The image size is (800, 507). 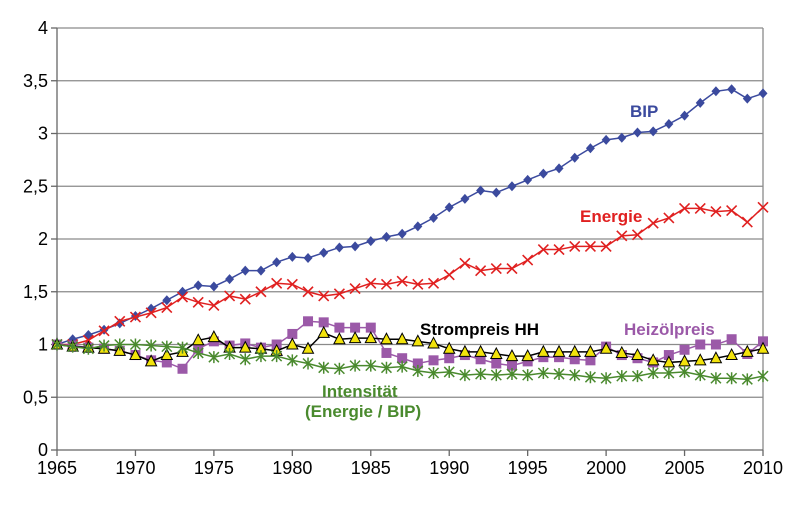 I want to click on y-tick-label: 4, so click(x=43, y=28).